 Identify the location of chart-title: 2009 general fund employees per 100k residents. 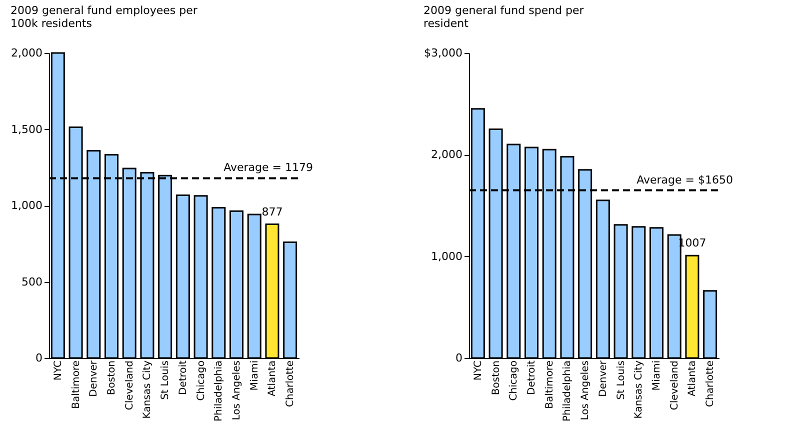
(104, 17).